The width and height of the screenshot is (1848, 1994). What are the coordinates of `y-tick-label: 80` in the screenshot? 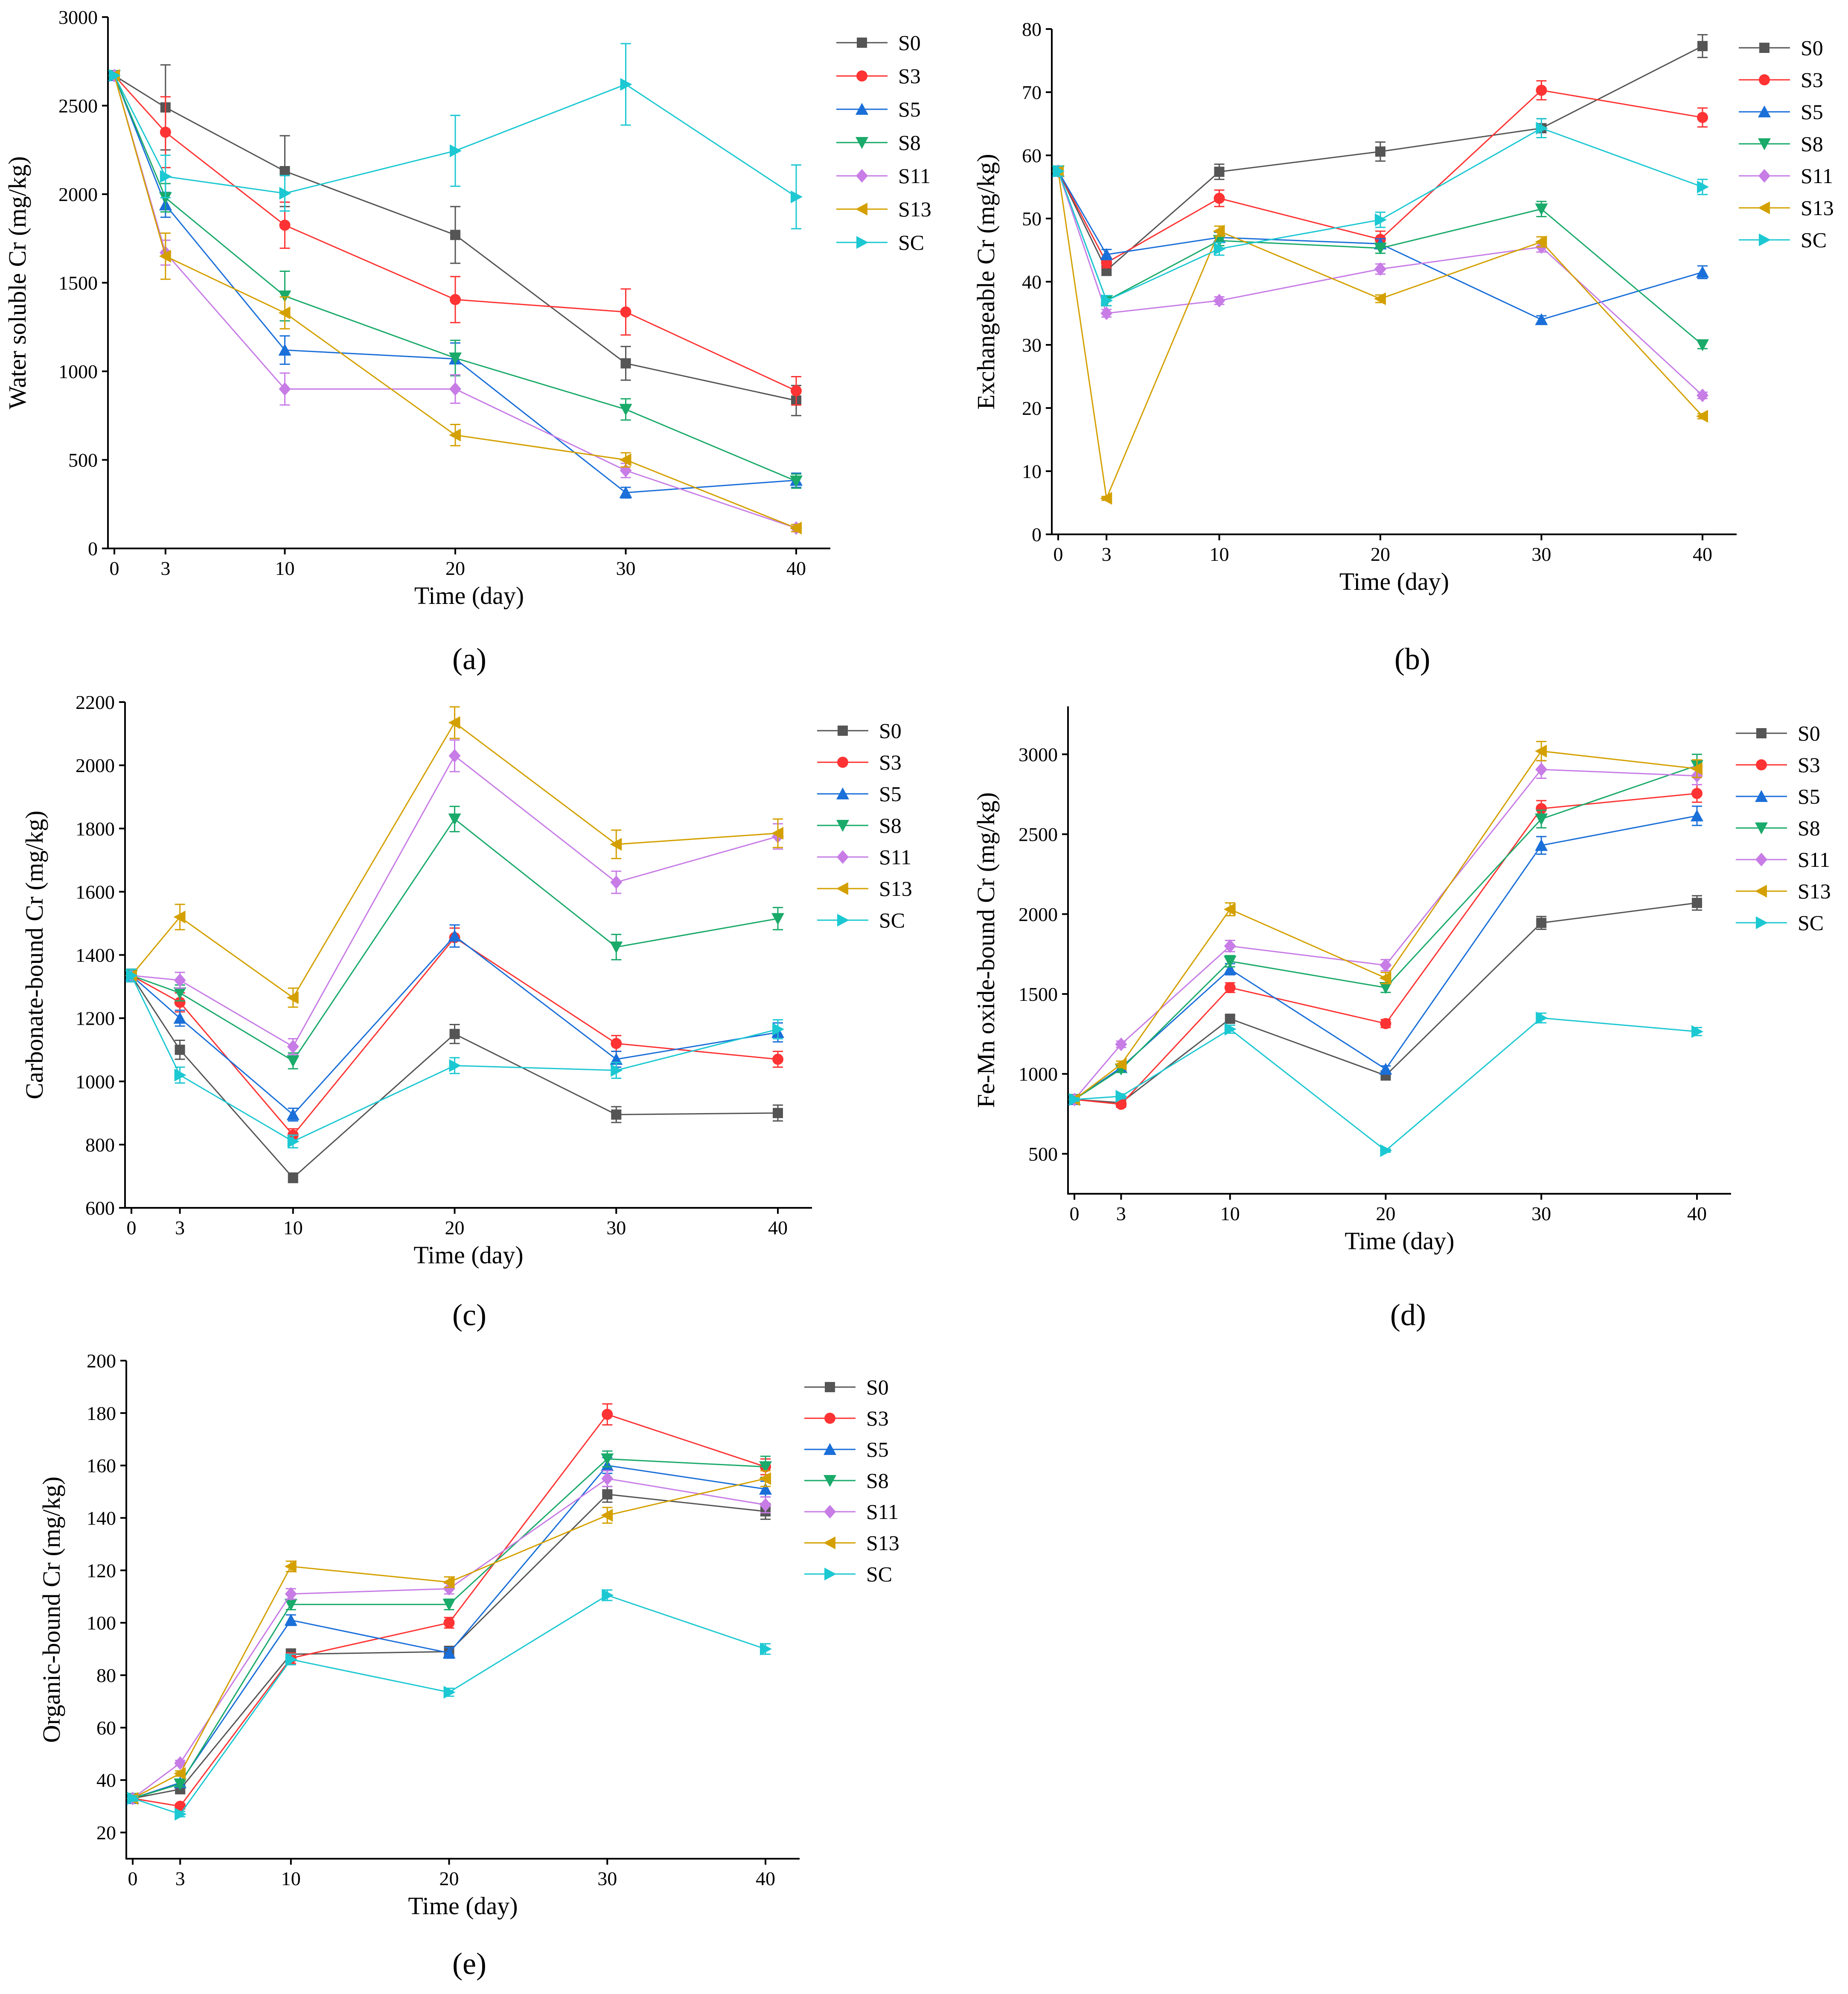 It's located at (1032, 29).